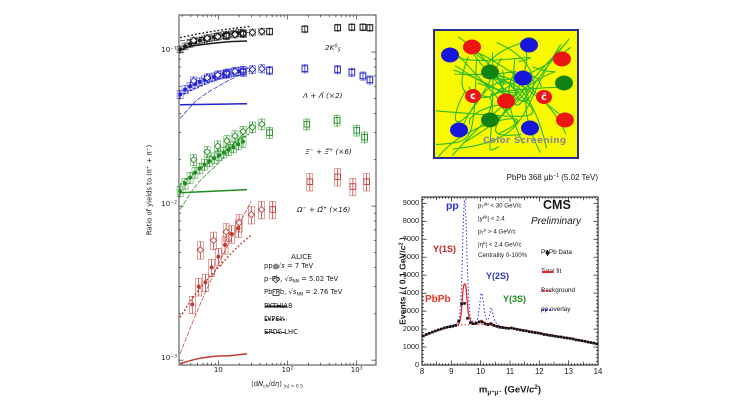 The image size is (747, 420). Describe the element at coordinates (445, 249) in the screenshot. I see `upsilon-1s-label: Y(1S)` at that location.